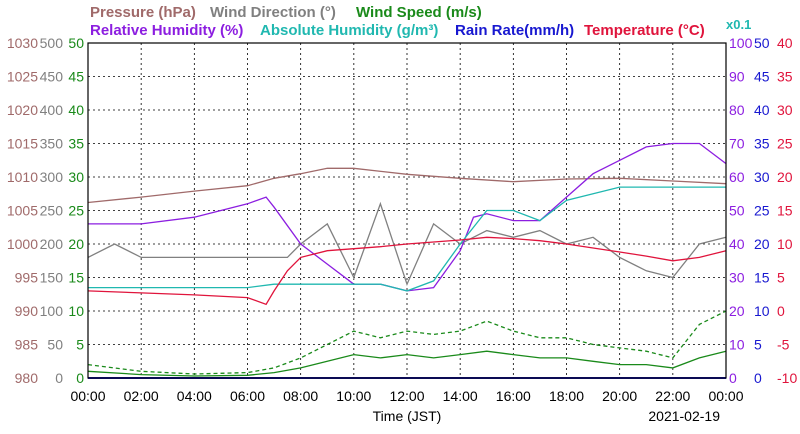 The width and height of the screenshot is (800, 434). What do you see at coordinates (59, 378) in the screenshot?
I see `y-tick-wind-direction: 0` at bounding box center [59, 378].